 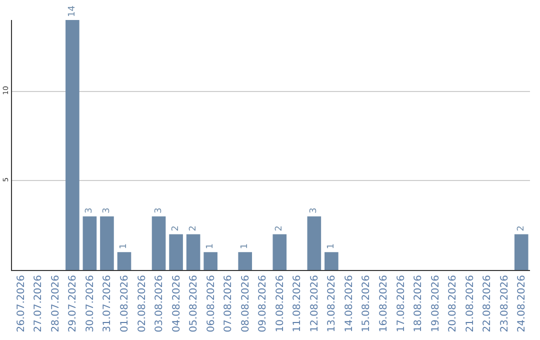 I want to click on x-tick-label: 03.08.2026, so click(x=160, y=303).